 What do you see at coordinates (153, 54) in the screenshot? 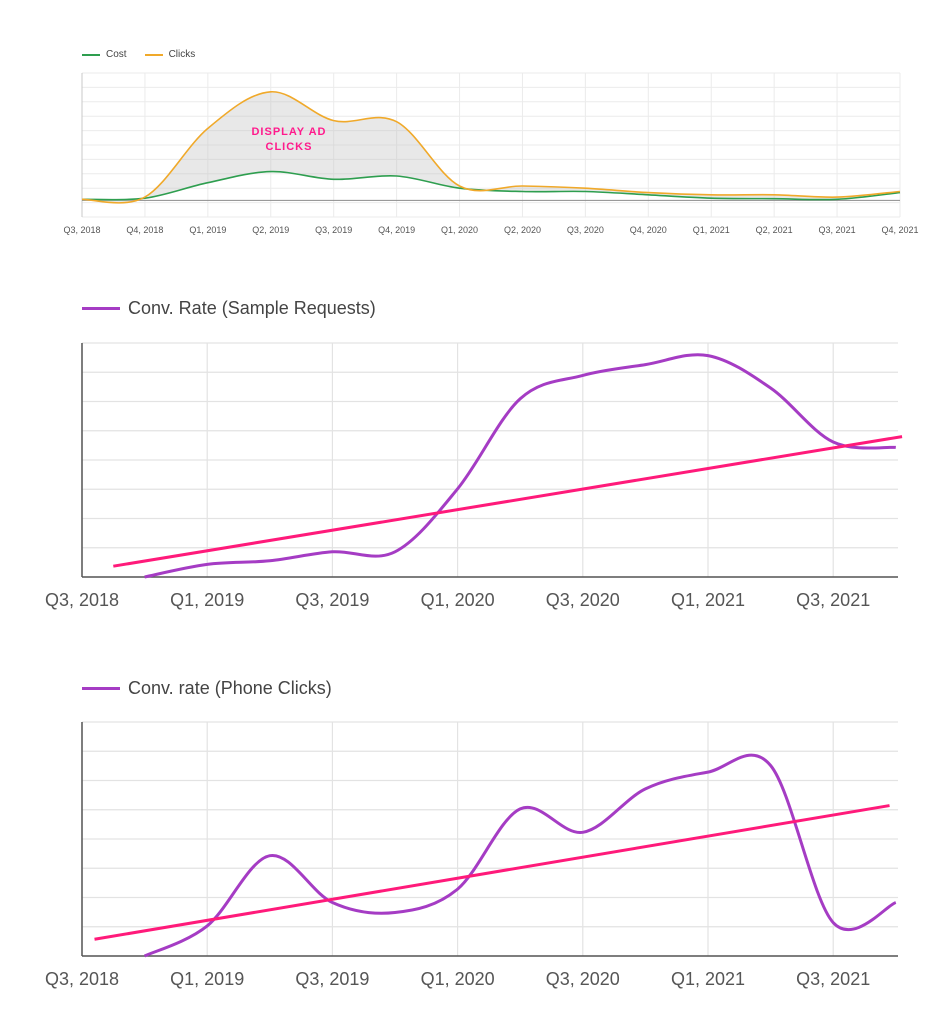
I see `legend-swatch-clicks` at bounding box center [153, 54].